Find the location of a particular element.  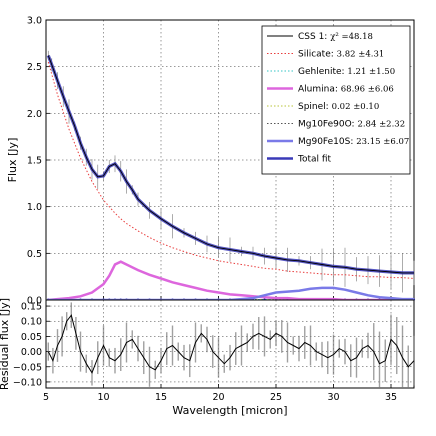

legend-entry: Mg90Fe10S: 23.15 ±6.07 is located at coordinates (338, 142).